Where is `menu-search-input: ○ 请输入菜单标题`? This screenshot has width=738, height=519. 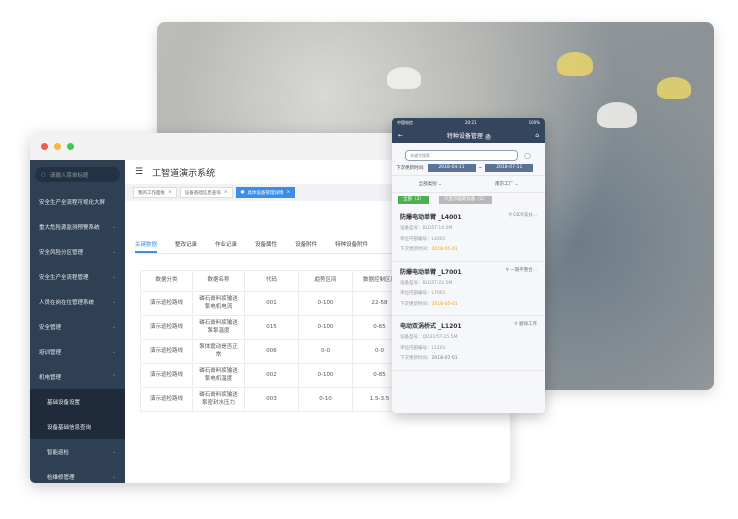 menu-search-input: ○ 请输入菜单标题 is located at coordinates (77, 174).